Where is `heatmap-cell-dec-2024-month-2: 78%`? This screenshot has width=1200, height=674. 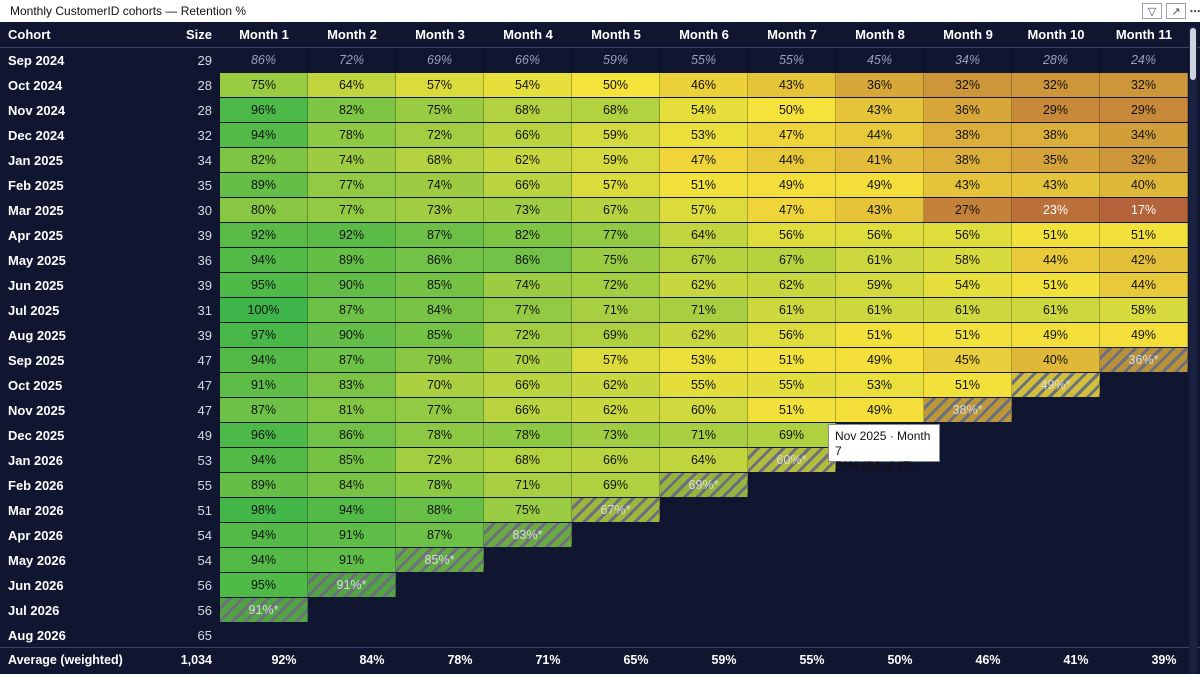 heatmap-cell-dec-2024-month-2: 78% is located at coordinates (352, 135).